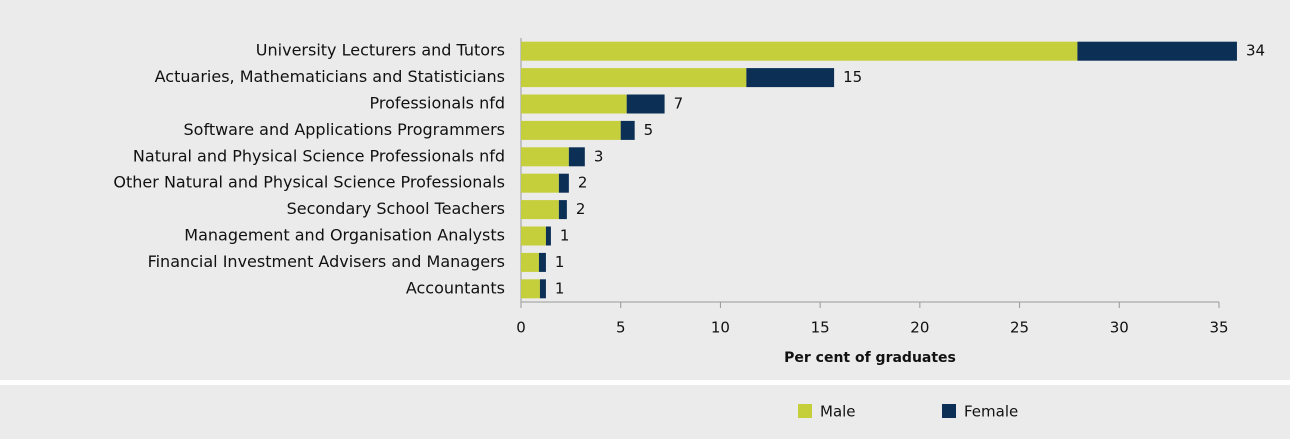 This screenshot has height=439, width=1290. I want to click on x-tick-label: 15, so click(820, 328).